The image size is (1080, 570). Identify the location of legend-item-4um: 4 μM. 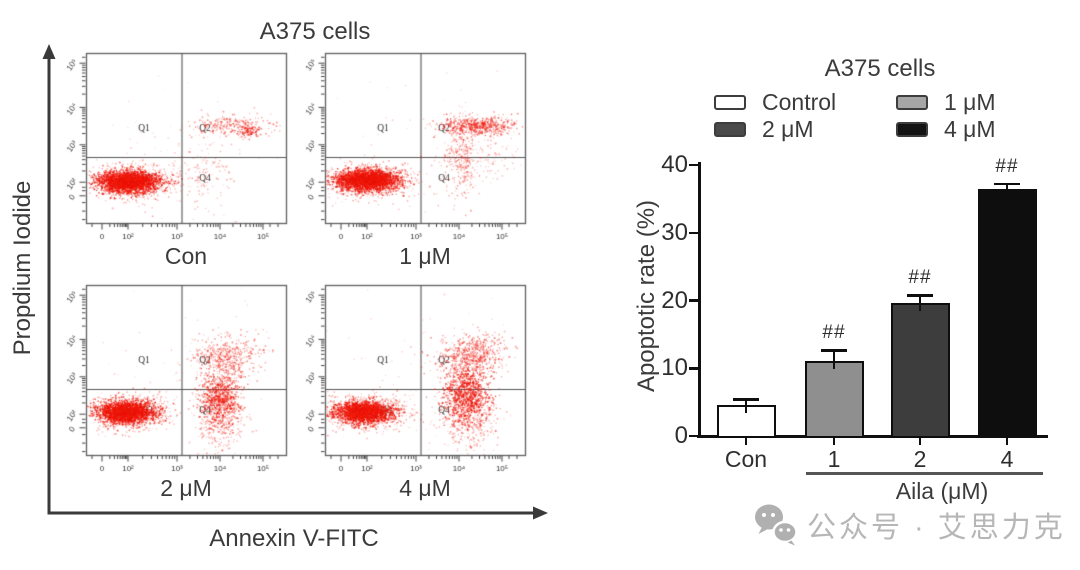
(946, 129).